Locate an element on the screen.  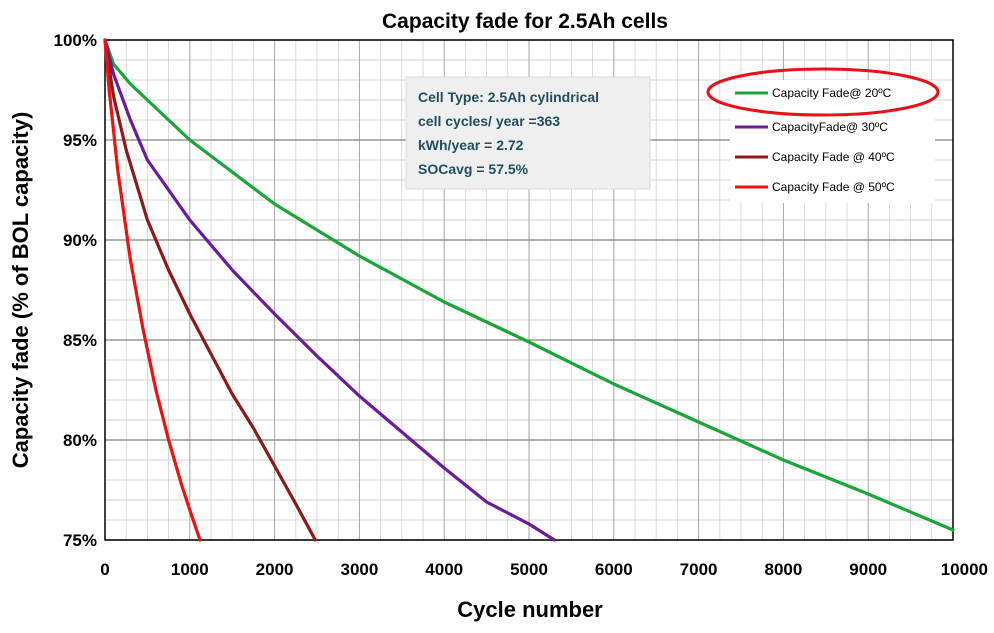
highlight-ellipse is located at coordinates (823, 92).